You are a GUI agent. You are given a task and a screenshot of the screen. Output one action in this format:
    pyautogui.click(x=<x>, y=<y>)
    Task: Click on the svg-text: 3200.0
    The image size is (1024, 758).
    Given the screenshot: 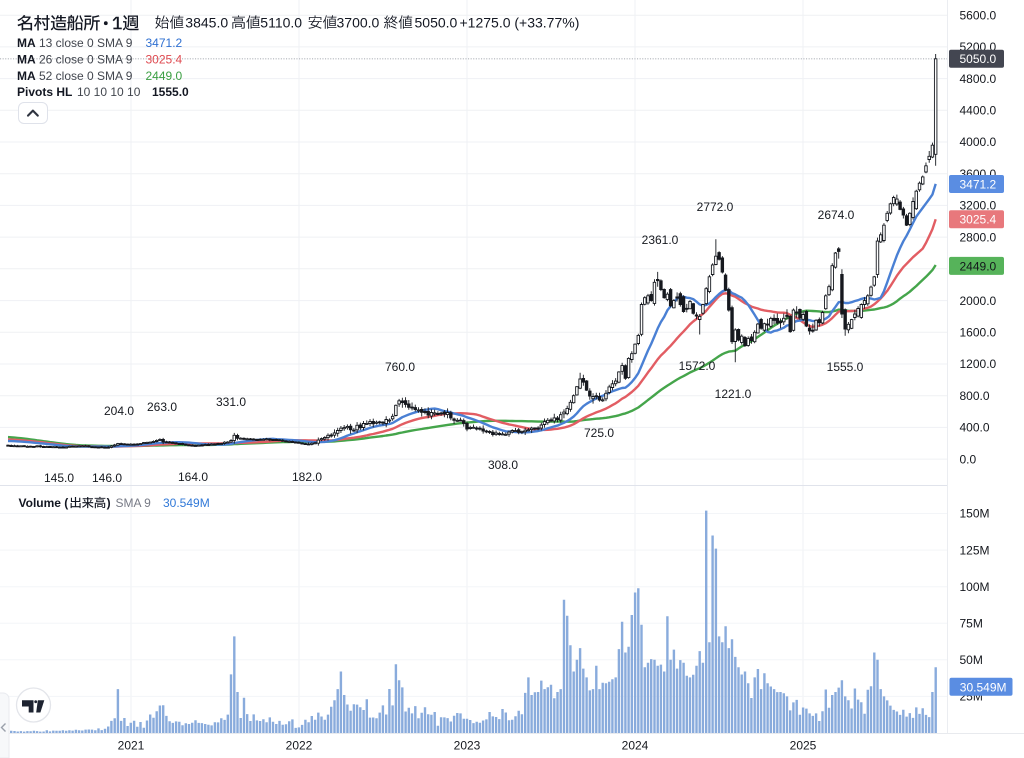 What is the action you would take?
    pyautogui.click(x=978, y=206)
    